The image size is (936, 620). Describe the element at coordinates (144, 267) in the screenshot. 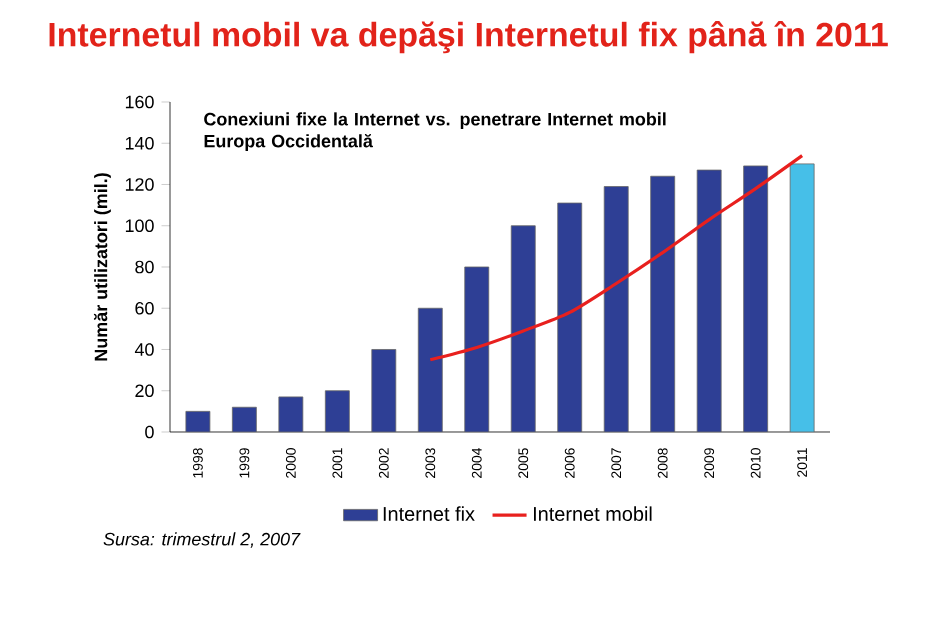

I see `y-tick-label: 80` at that location.